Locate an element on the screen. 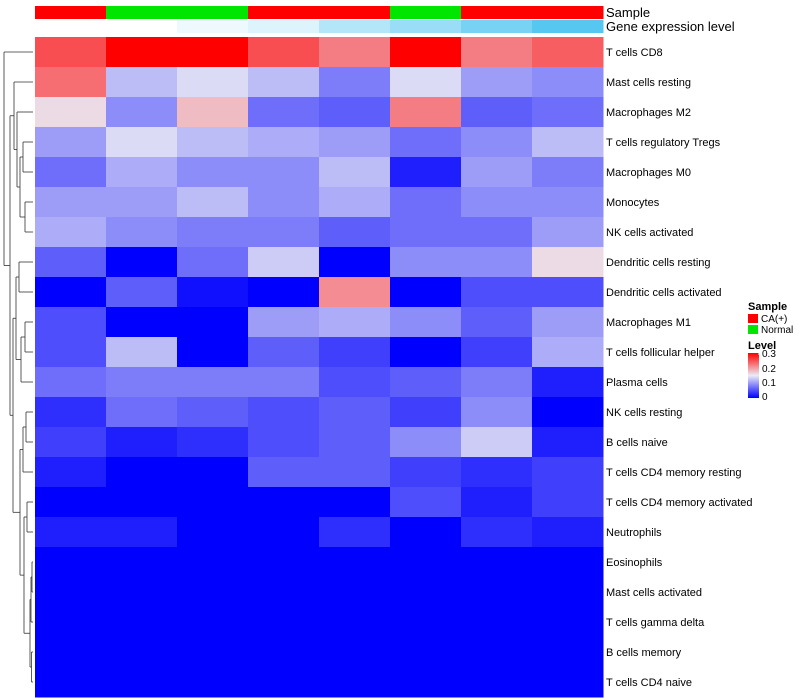 This screenshot has height=700, width=800. row-label: Mast cells resting is located at coordinates (648, 83).